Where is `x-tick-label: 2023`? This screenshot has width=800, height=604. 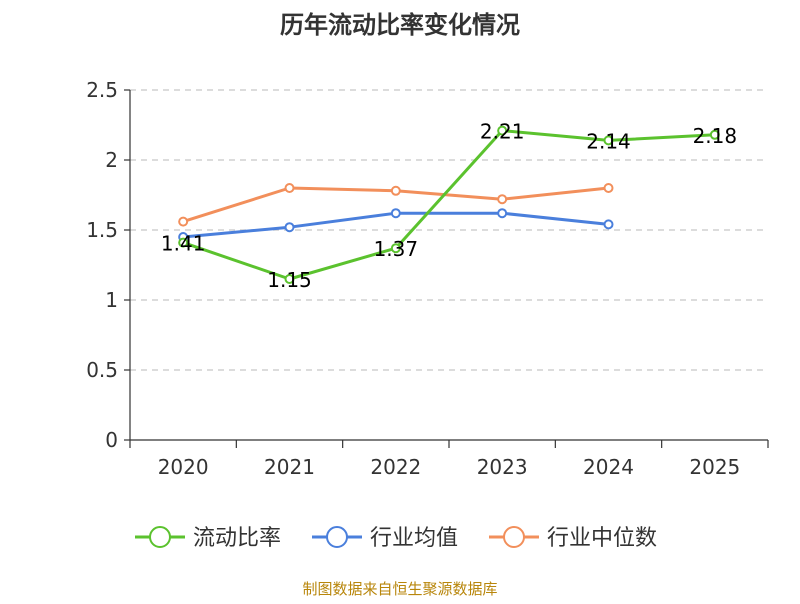 x-tick-label: 2023 is located at coordinates (502, 467).